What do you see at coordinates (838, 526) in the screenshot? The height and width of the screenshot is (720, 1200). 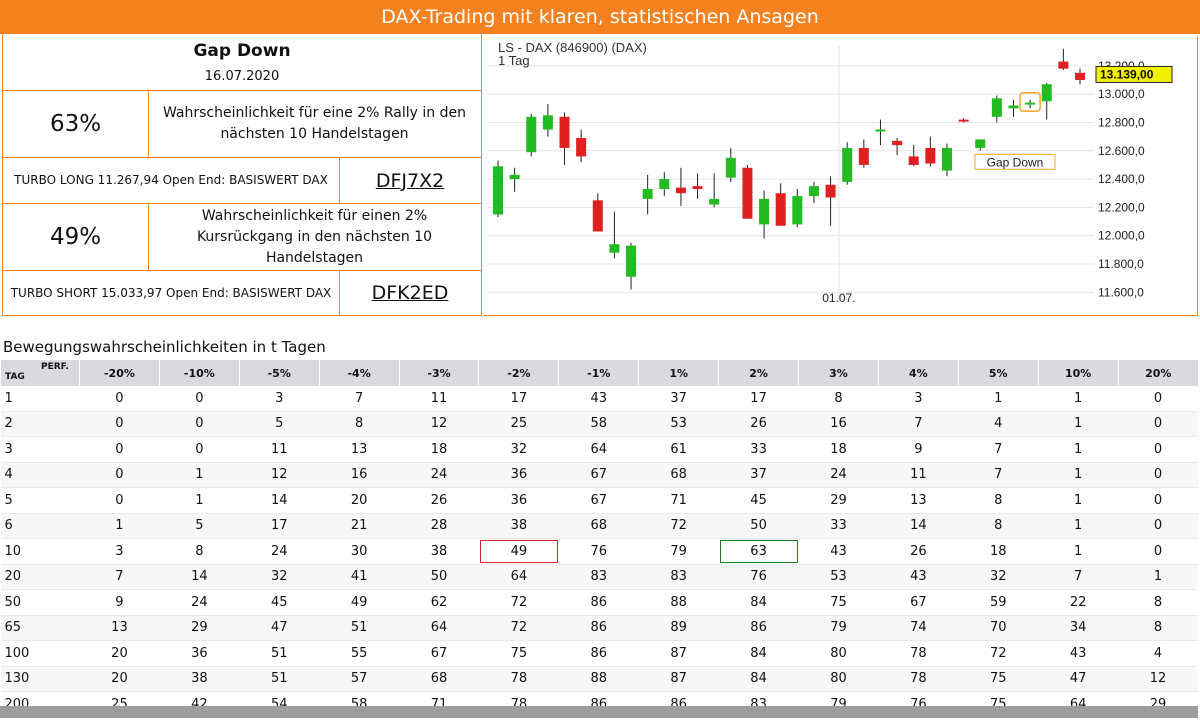 I see `table-cell: 33` at bounding box center [838, 526].